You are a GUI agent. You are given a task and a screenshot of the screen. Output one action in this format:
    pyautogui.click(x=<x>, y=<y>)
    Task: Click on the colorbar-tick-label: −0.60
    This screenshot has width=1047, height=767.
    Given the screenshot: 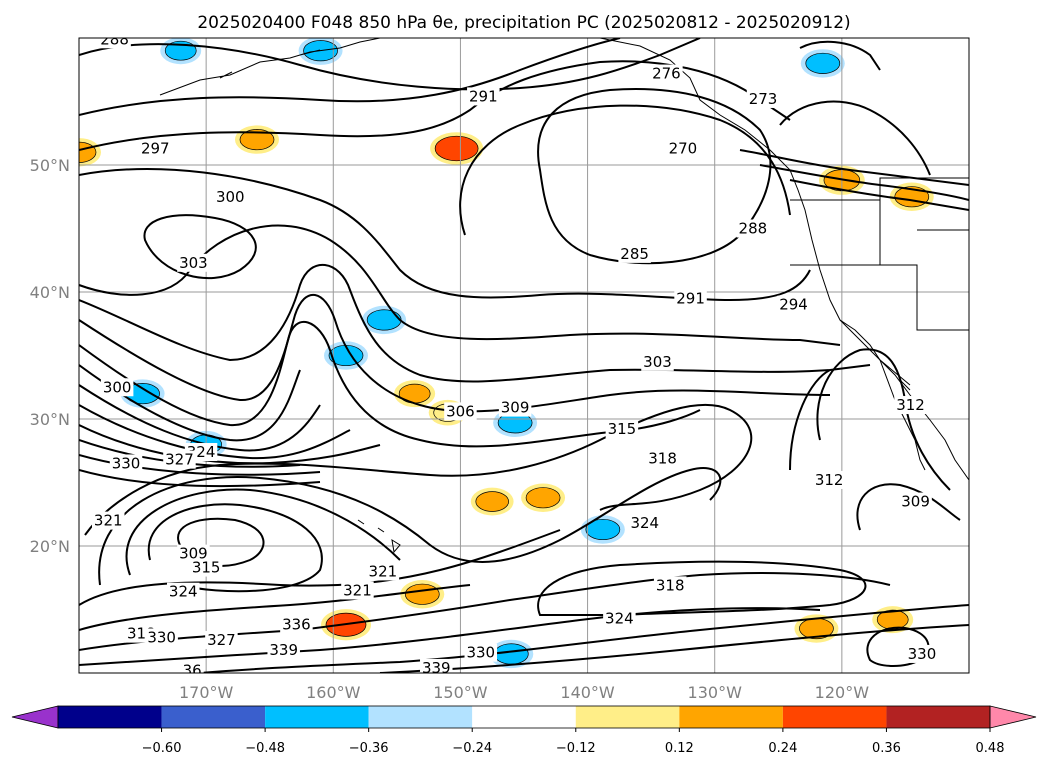 What is the action you would take?
    pyautogui.click(x=162, y=748)
    